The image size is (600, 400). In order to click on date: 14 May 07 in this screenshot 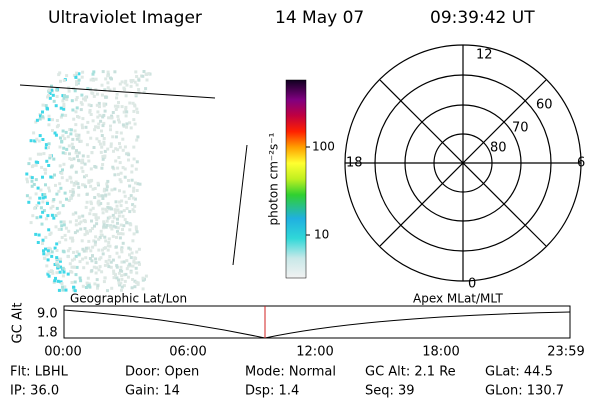, I will do `click(319, 18)`.